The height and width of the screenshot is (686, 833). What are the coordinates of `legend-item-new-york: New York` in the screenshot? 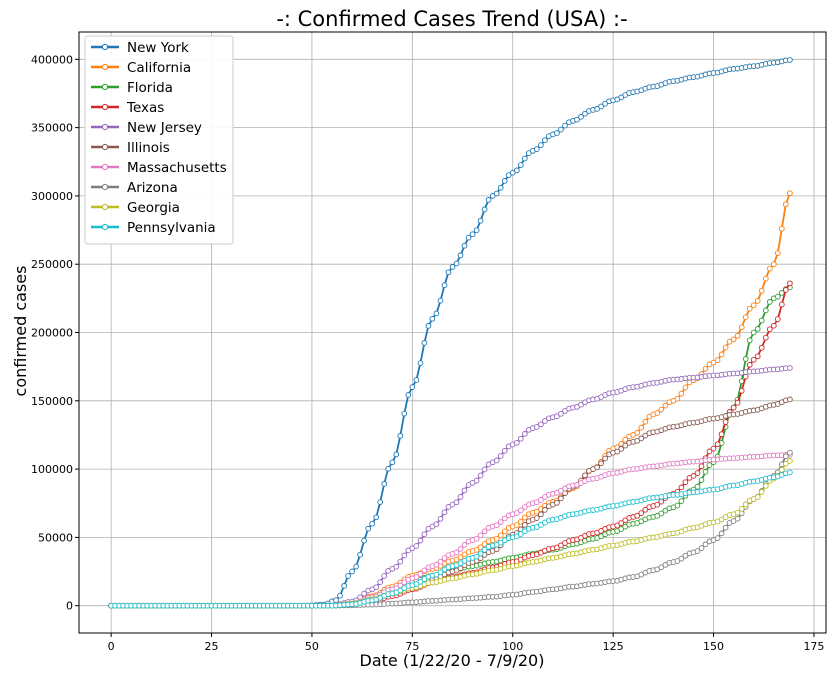 It's located at (140, 48).